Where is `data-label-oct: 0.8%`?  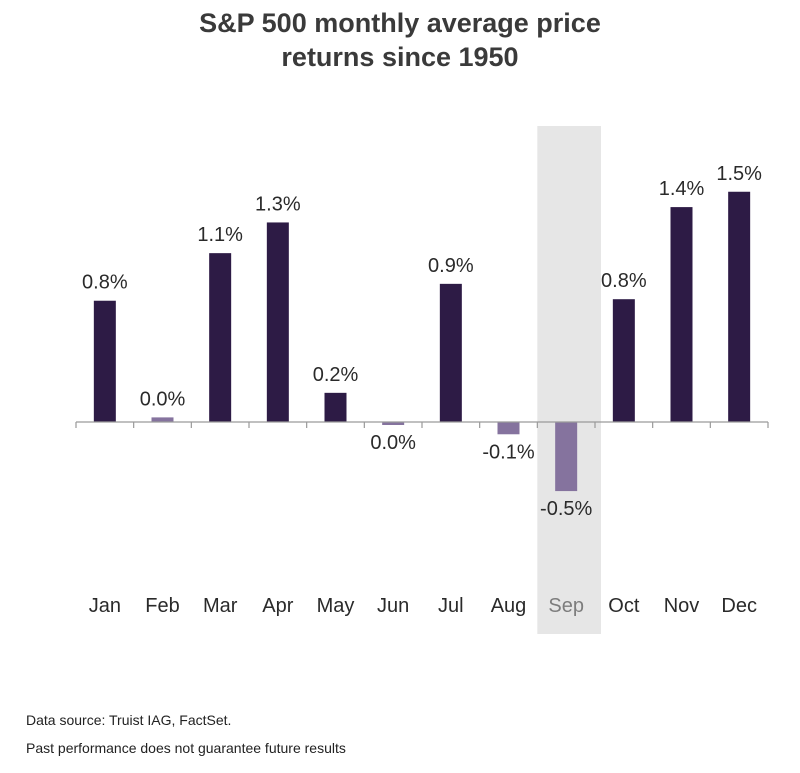 data-label-oct: 0.8% is located at coordinates (624, 281).